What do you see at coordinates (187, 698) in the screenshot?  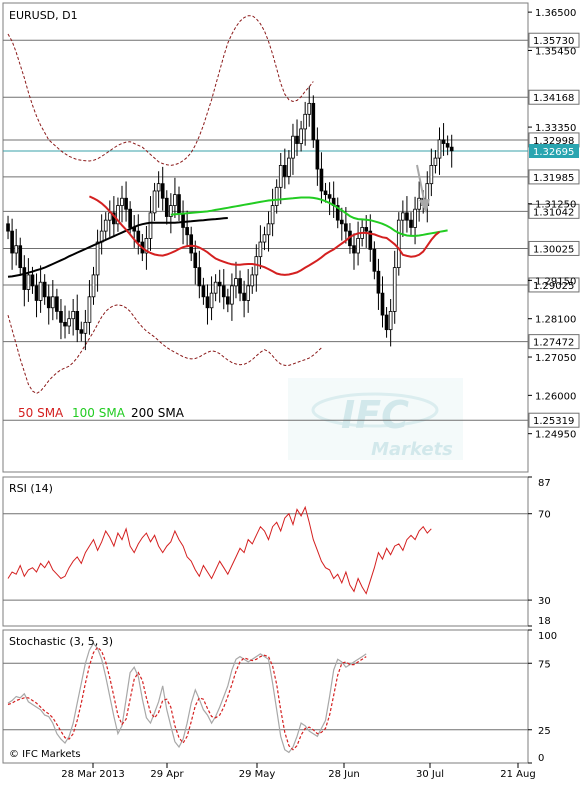 I see `stochastic-lines` at bounding box center [187, 698].